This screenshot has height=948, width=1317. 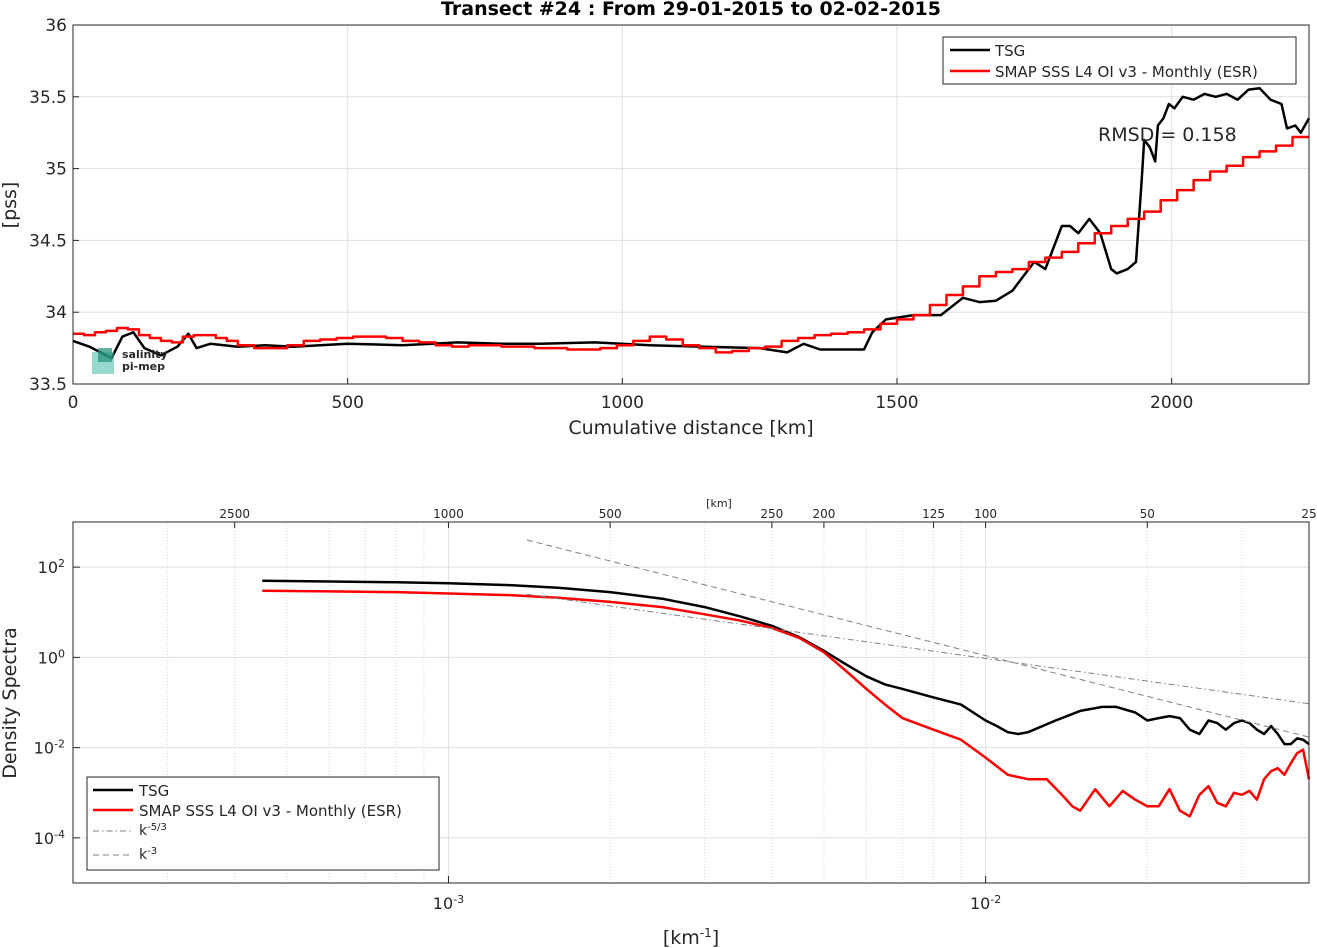 I want to click on bottom-top-axis-tick-label: 50, so click(x=1147, y=514).